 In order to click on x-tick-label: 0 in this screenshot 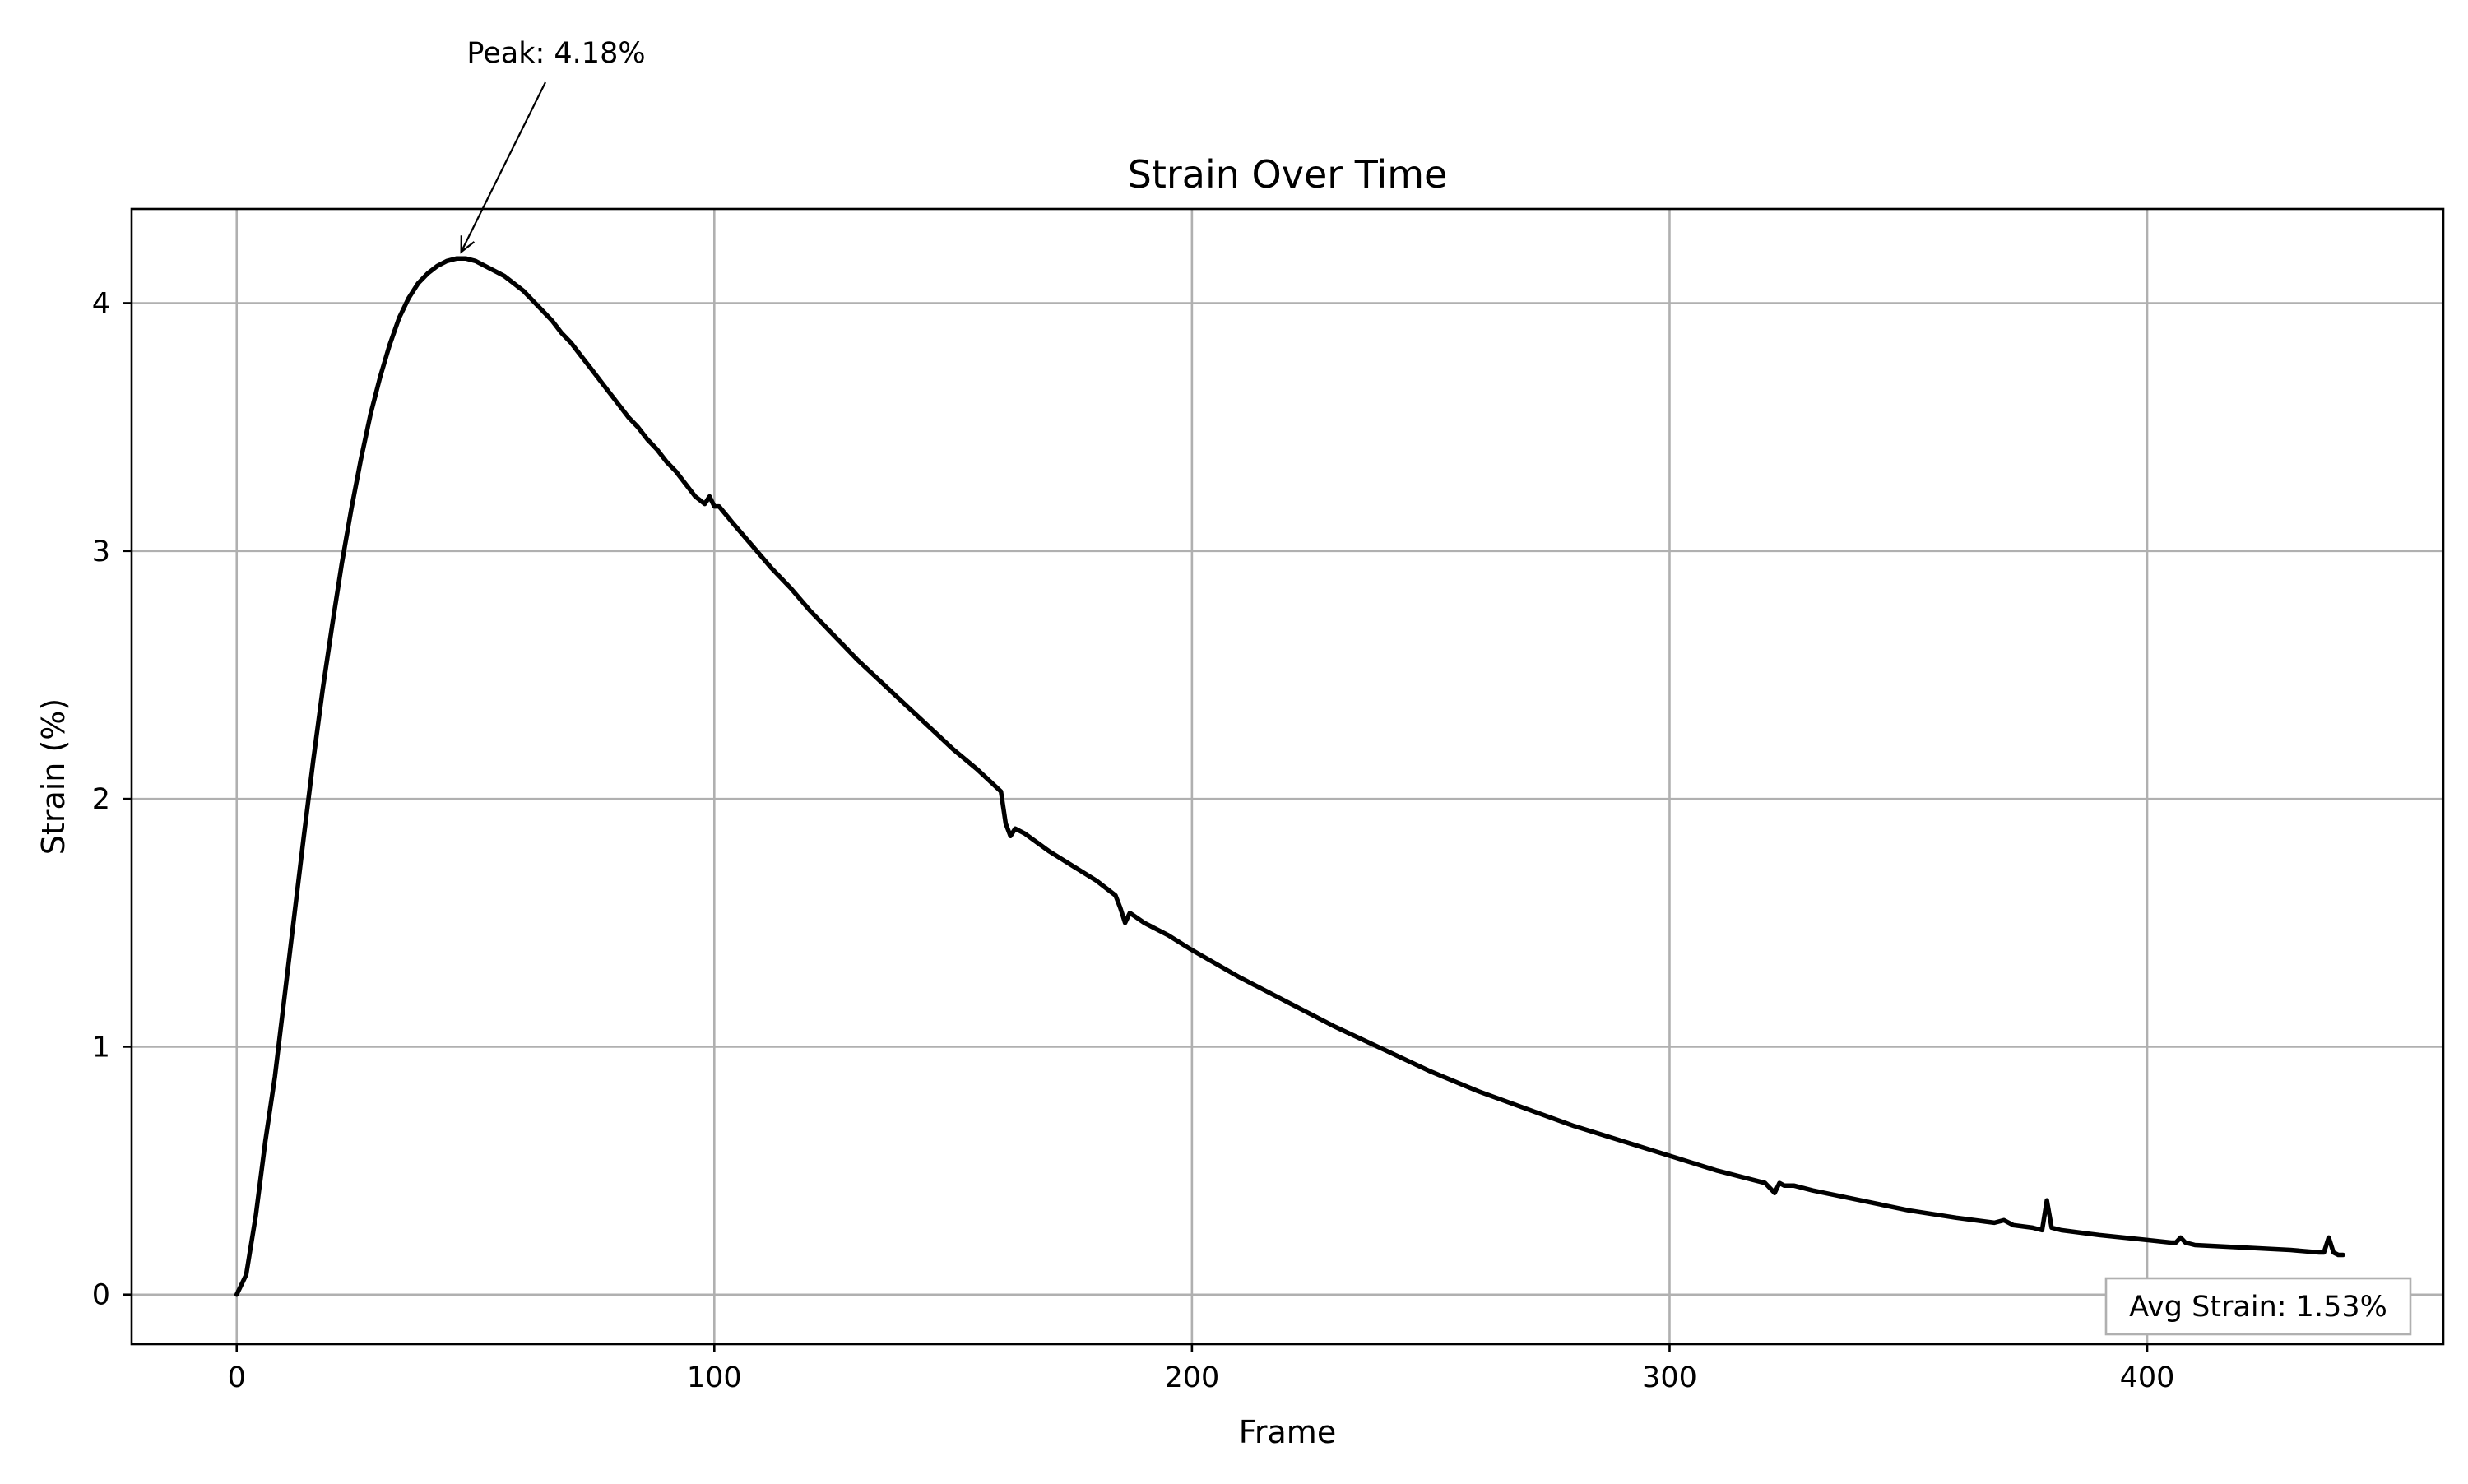, I will do `click(237, 1377)`.